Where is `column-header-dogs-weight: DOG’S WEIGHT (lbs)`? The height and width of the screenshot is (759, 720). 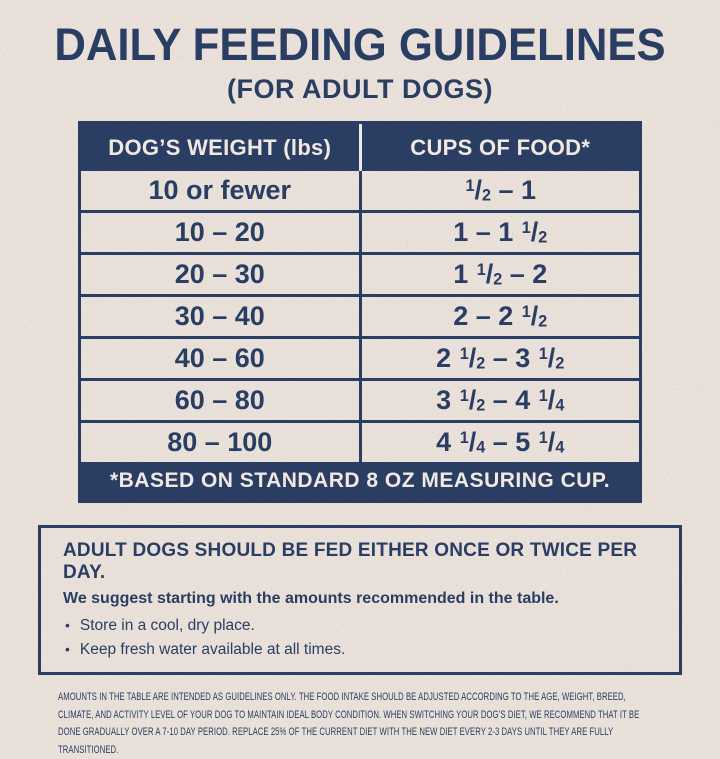 column-header-dogs-weight: DOG’S WEIGHT (lbs) is located at coordinates (221, 147).